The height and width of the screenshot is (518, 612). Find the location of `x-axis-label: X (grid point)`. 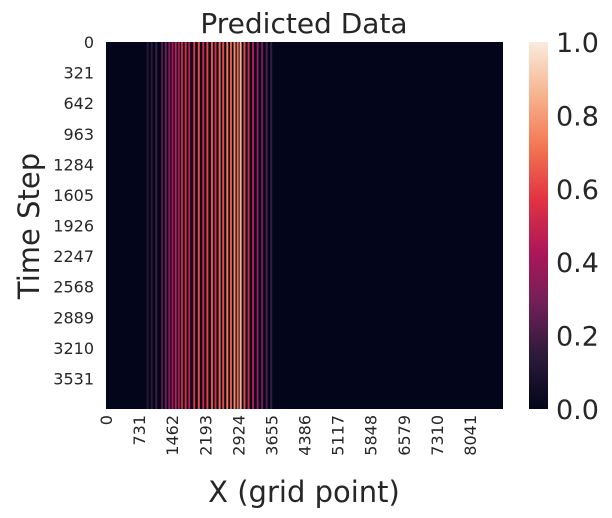

x-axis-label: X (grid point) is located at coordinates (304, 492).